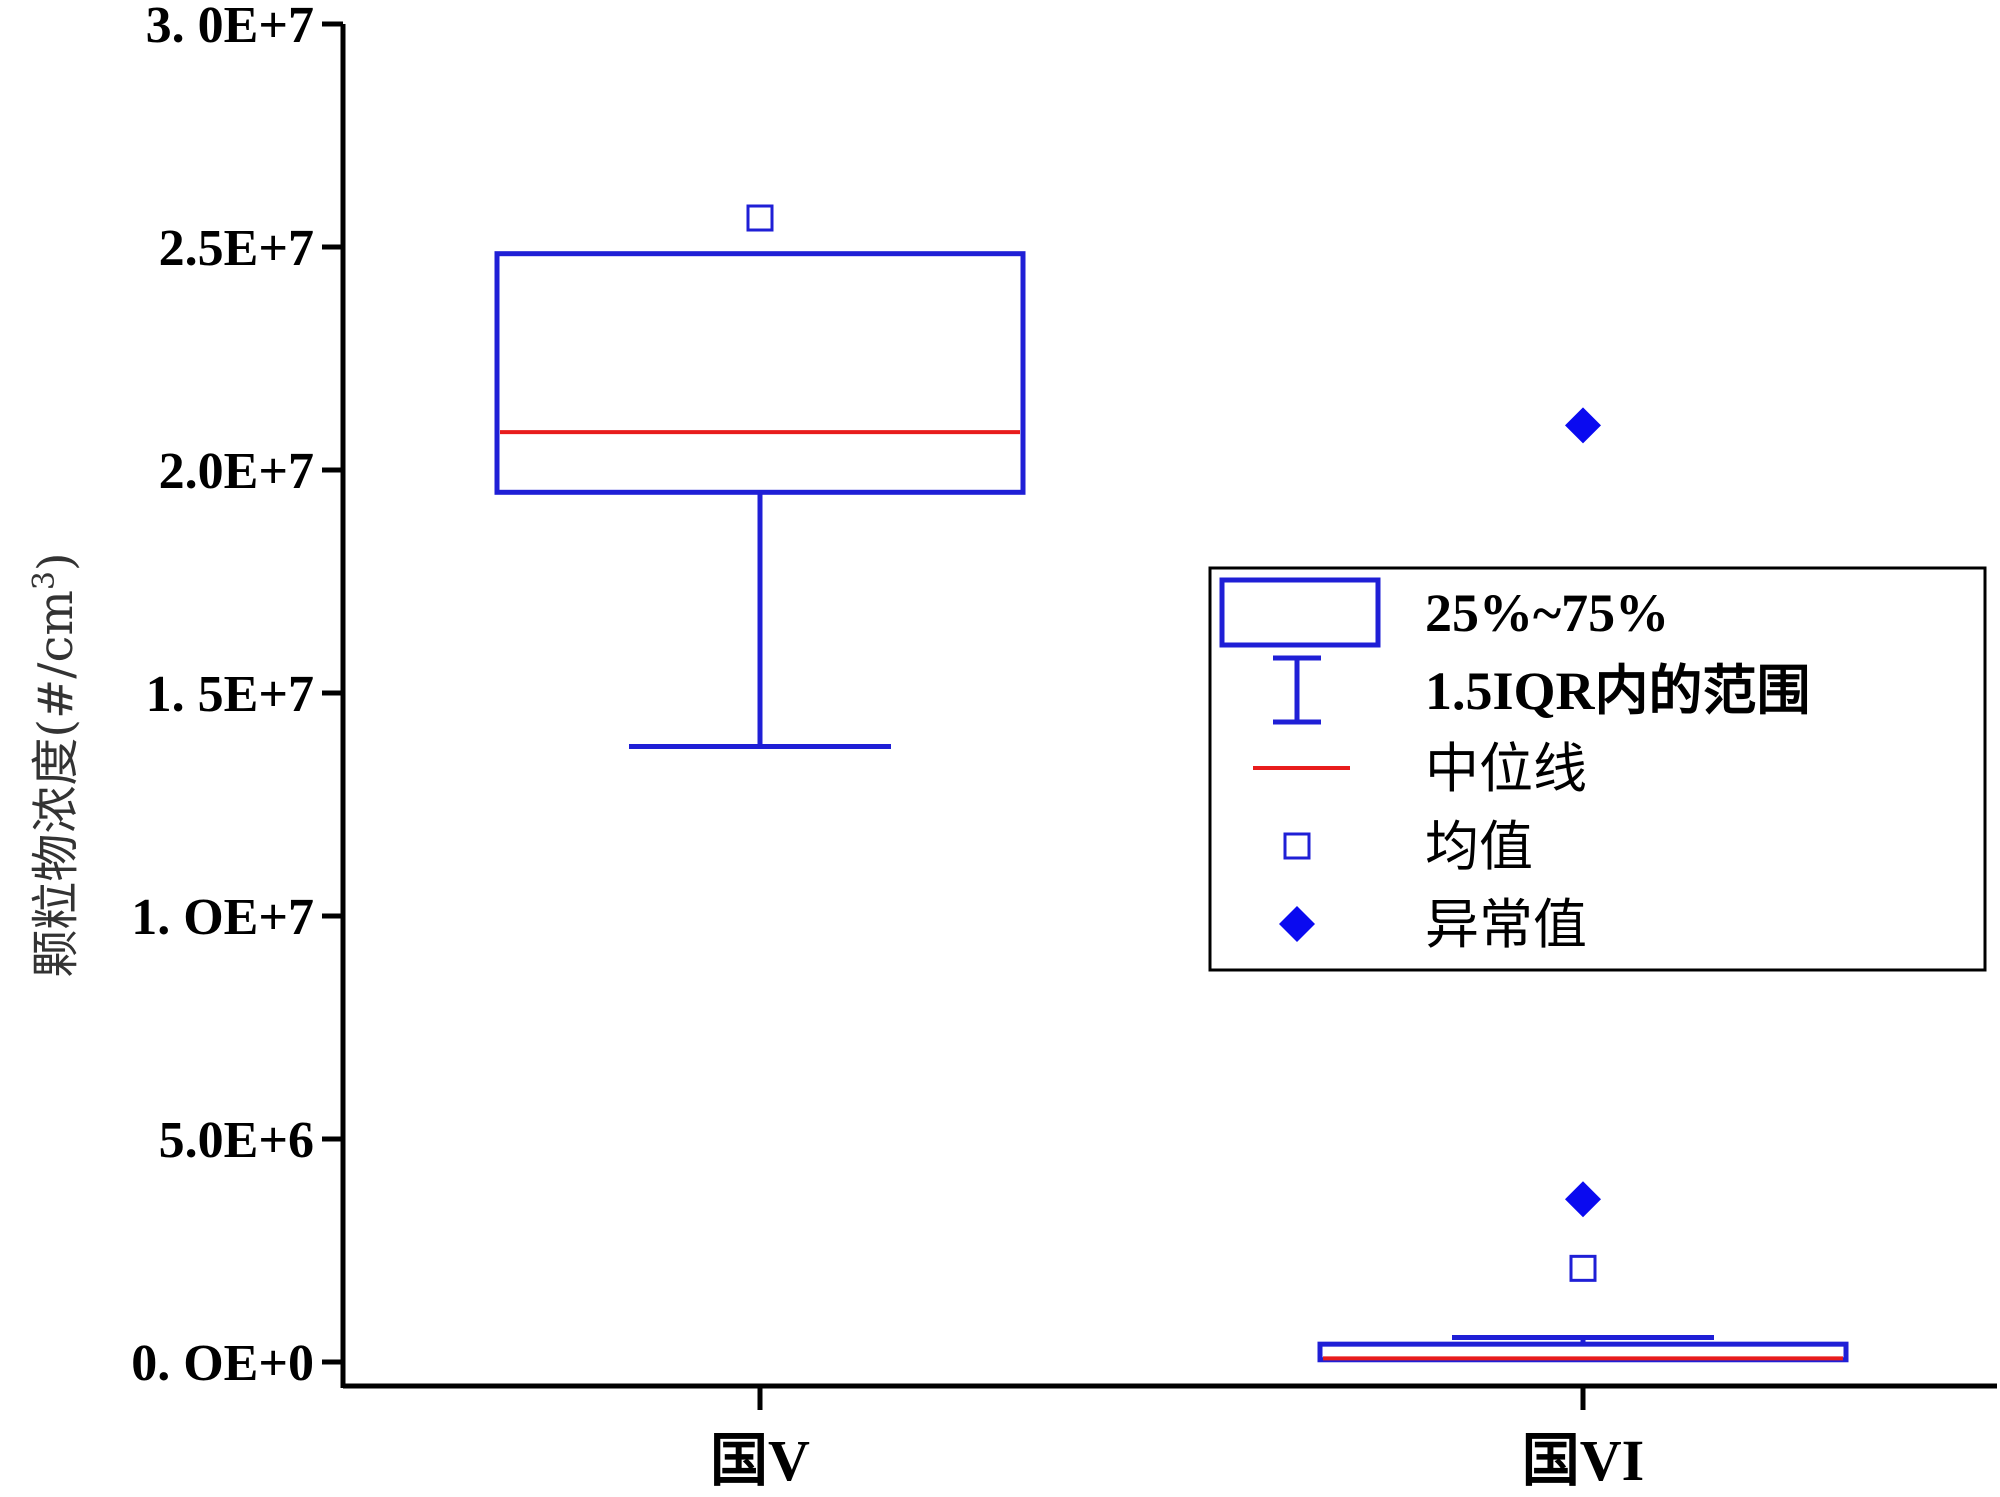 The image size is (2000, 1497). What do you see at coordinates (236, 248) in the screenshot?
I see `y-tick-label: 2.5E+7` at bounding box center [236, 248].